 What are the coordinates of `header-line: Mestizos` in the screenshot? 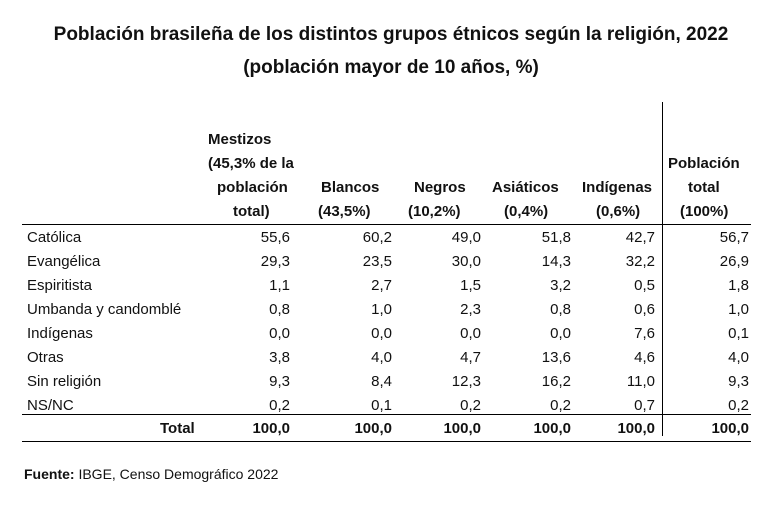 It's located at (240, 139).